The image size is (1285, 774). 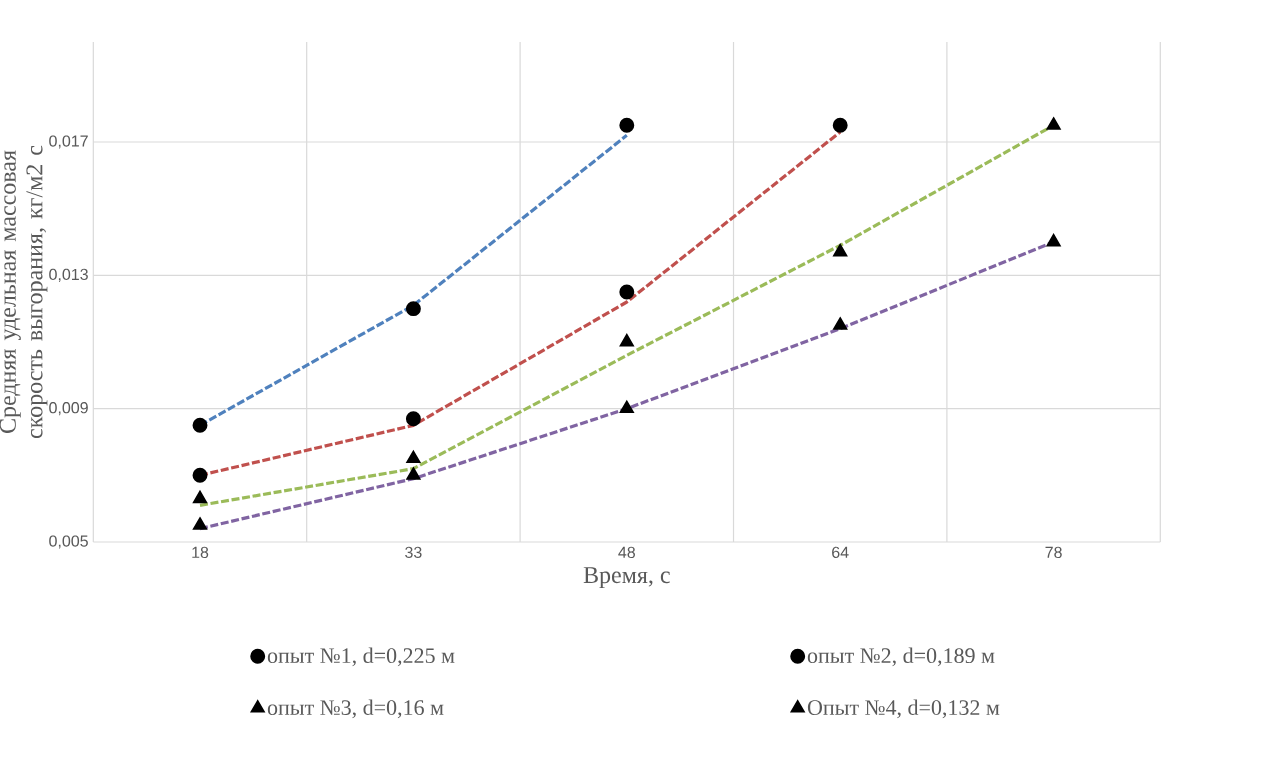 What do you see at coordinates (200, 552) in the screenshot?
I see `x-tick-label: 18` at bounding box center [200, 552].